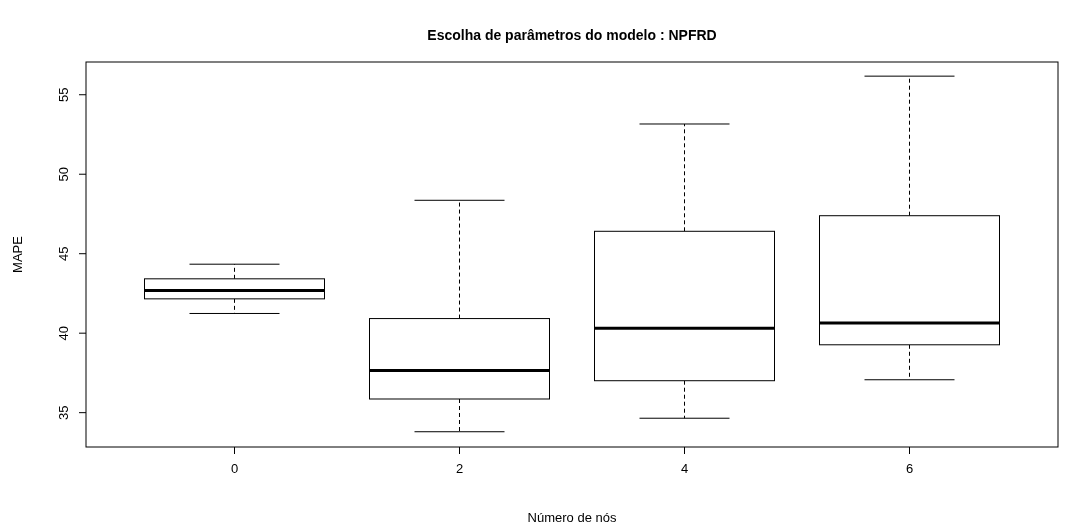 The height and width of the screenshot is (532, 1085). I want to click on x-tick-label: 0, so click(234, 468).